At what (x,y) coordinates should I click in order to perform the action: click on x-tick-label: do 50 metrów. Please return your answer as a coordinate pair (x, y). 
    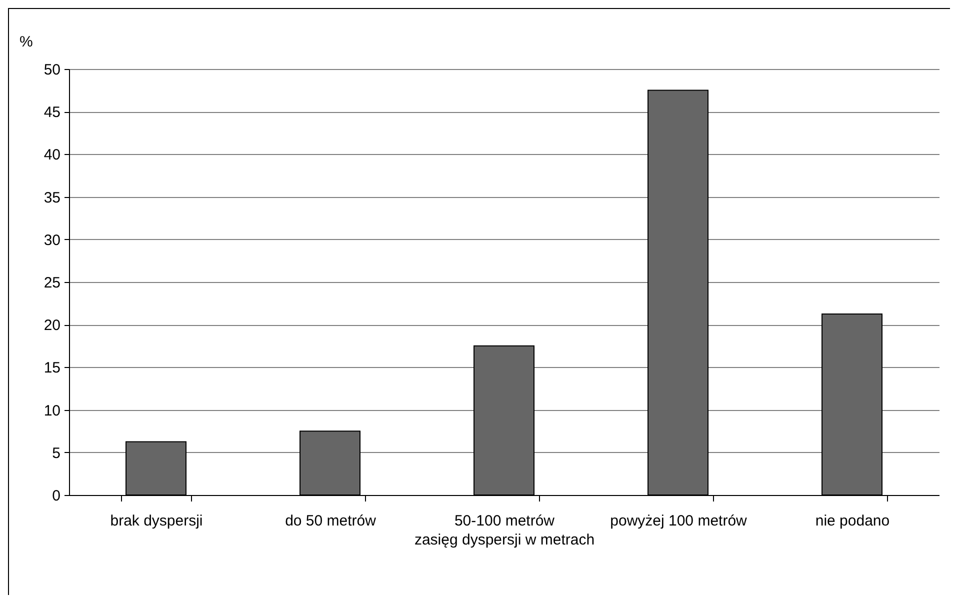
    Looking at the image, I should click on (330, 521).